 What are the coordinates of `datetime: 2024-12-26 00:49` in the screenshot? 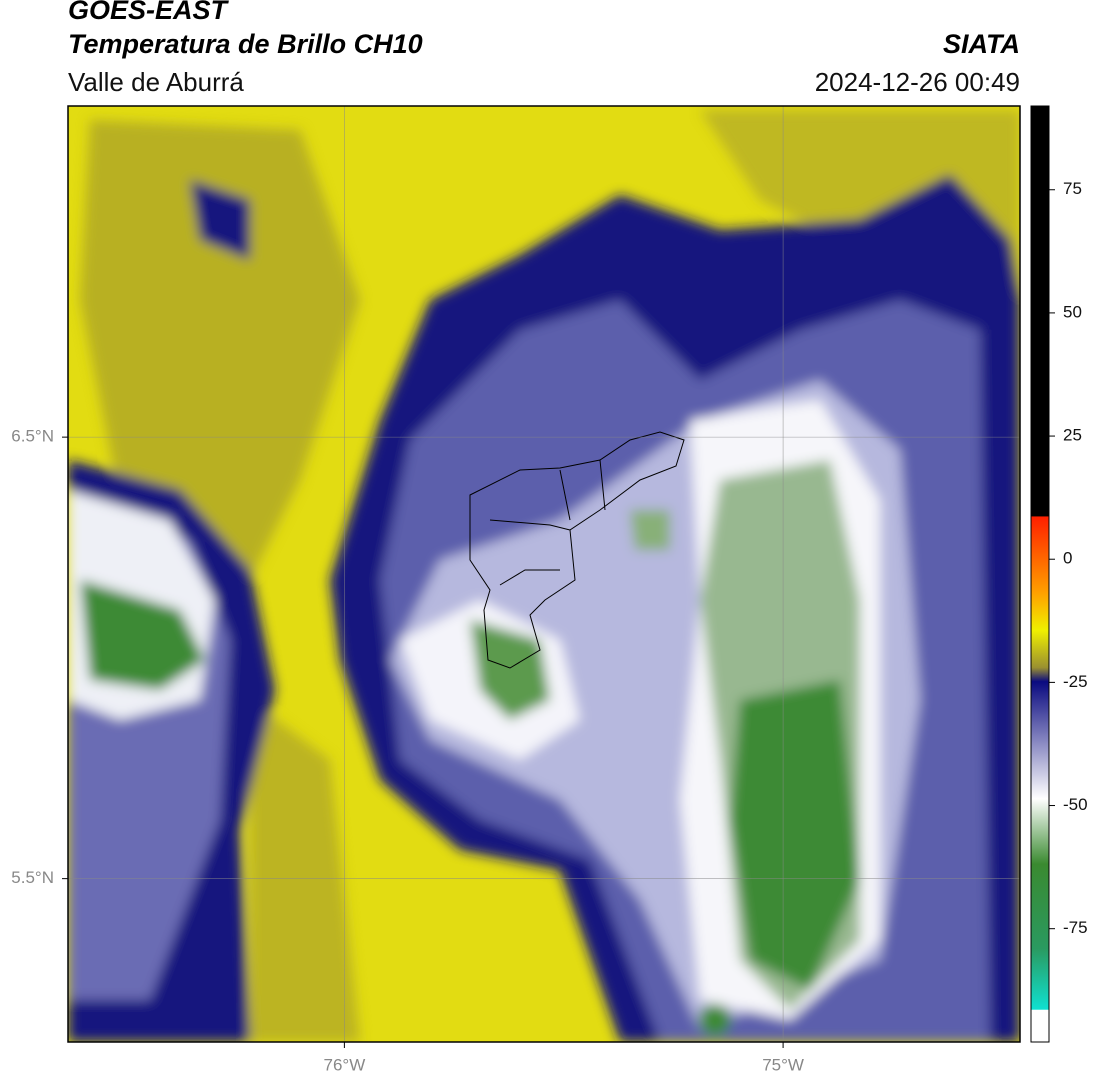 It's located at (917, 82).